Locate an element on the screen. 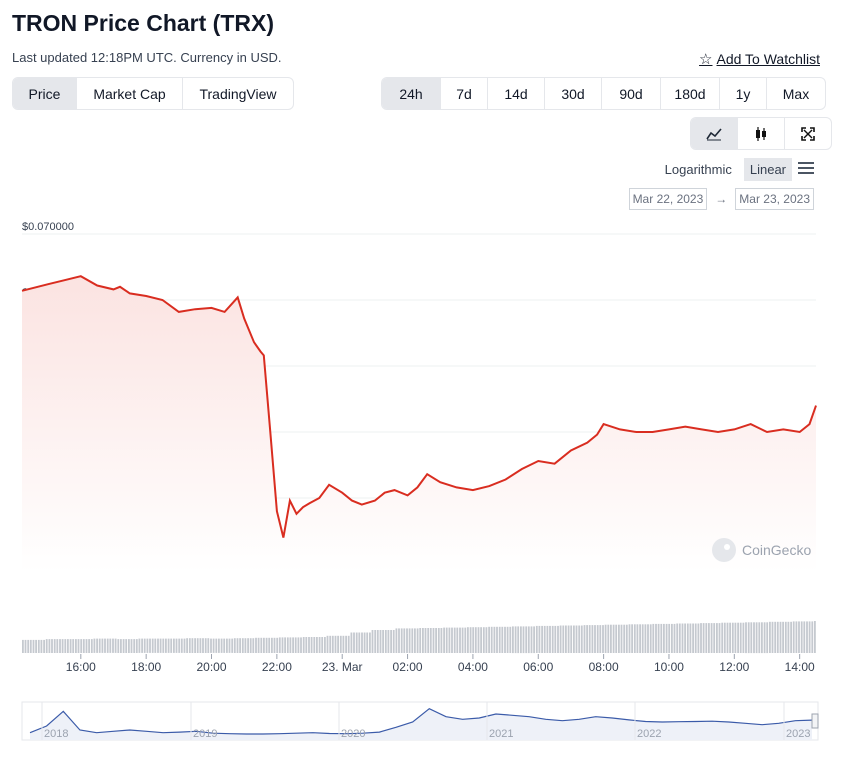  logarithmic-option: Logarithmic is located at coordinates (698, 169).